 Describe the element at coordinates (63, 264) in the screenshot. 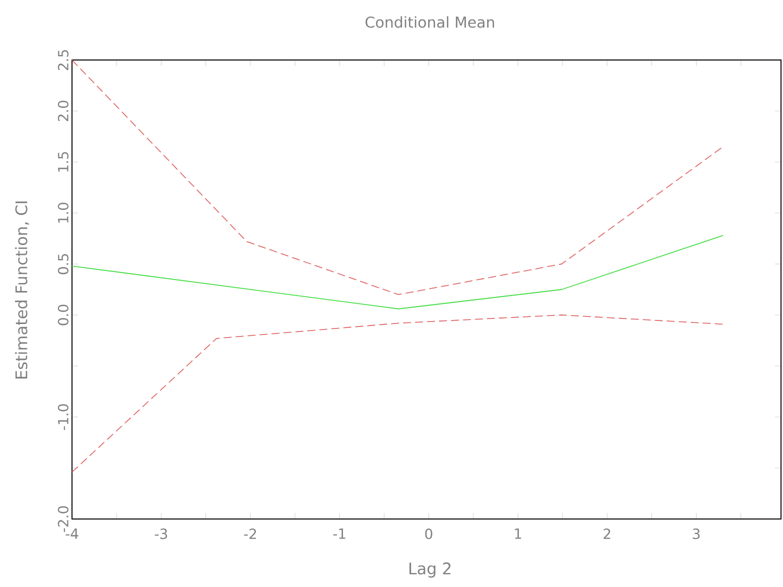

I see `y-tick-label: 0.5` at that location.